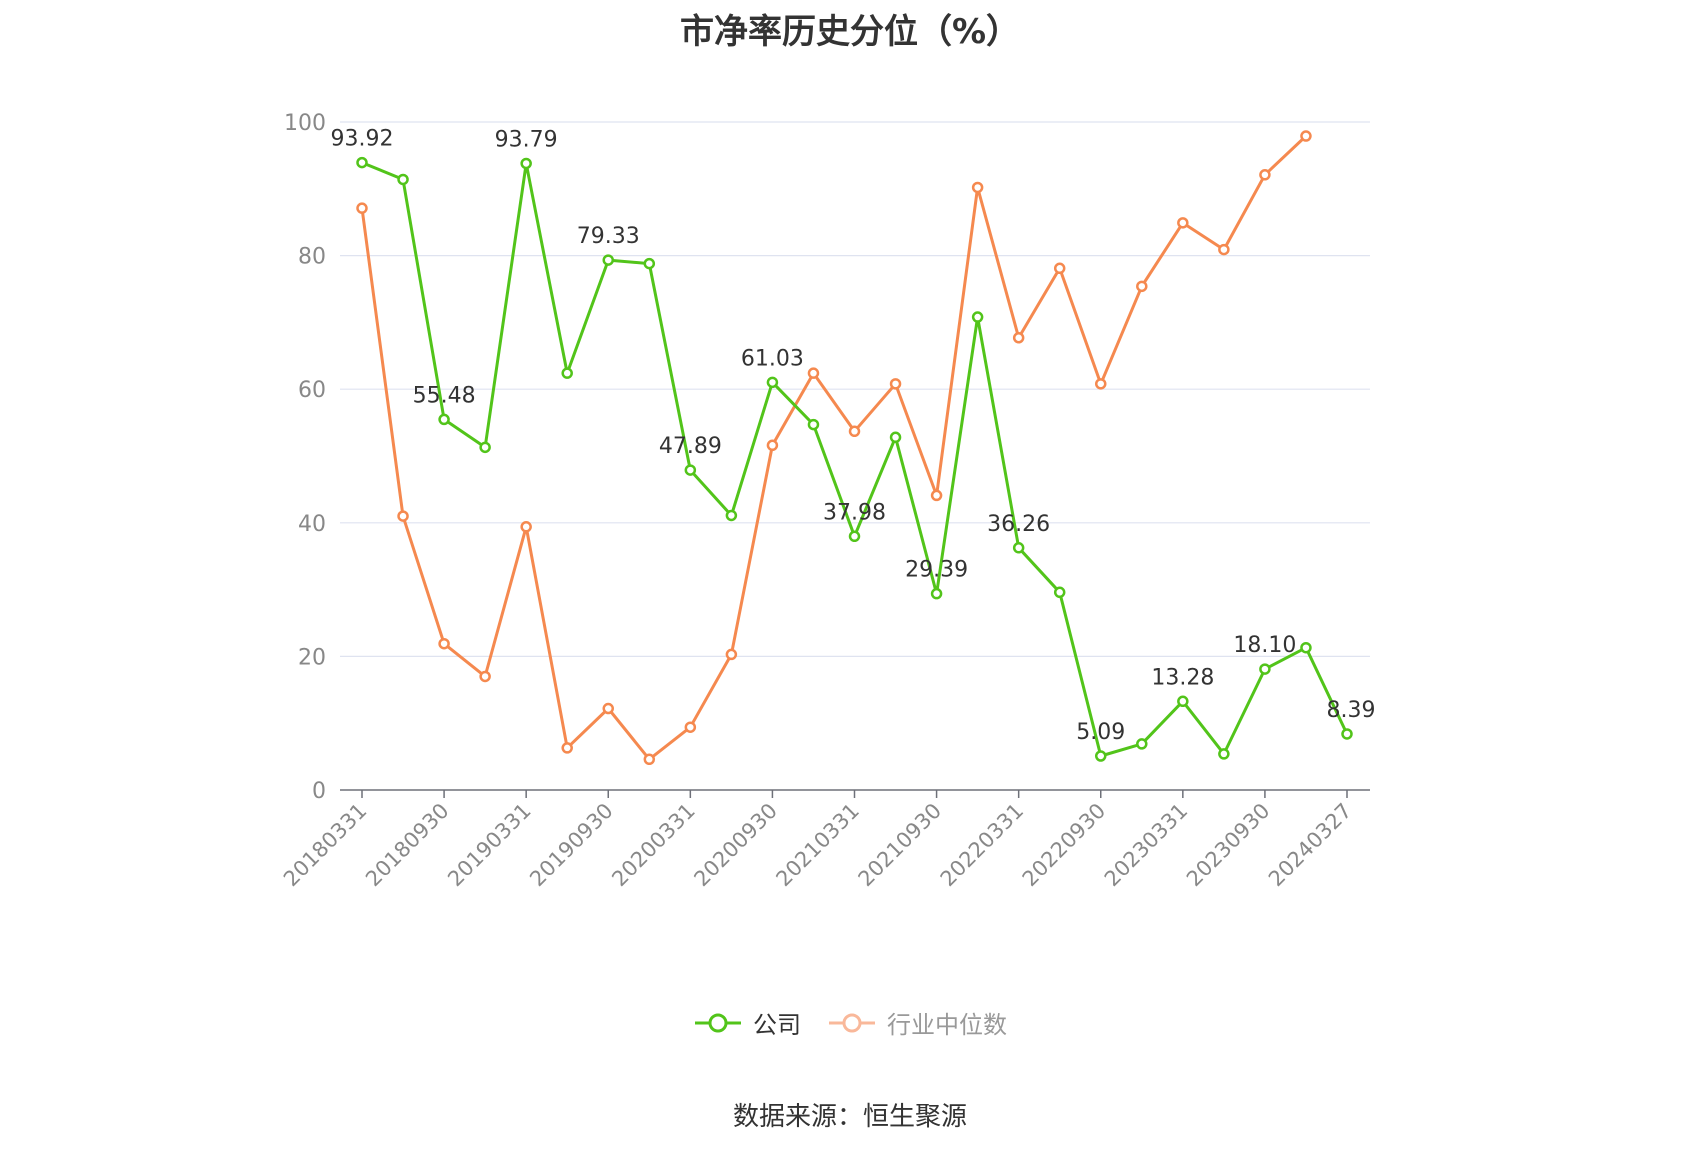 This screenshot has height=1150, width=1700. Describe the element at coordinates (312, 524) in the screenshot. I see `y-tick-label: 40` at that location.